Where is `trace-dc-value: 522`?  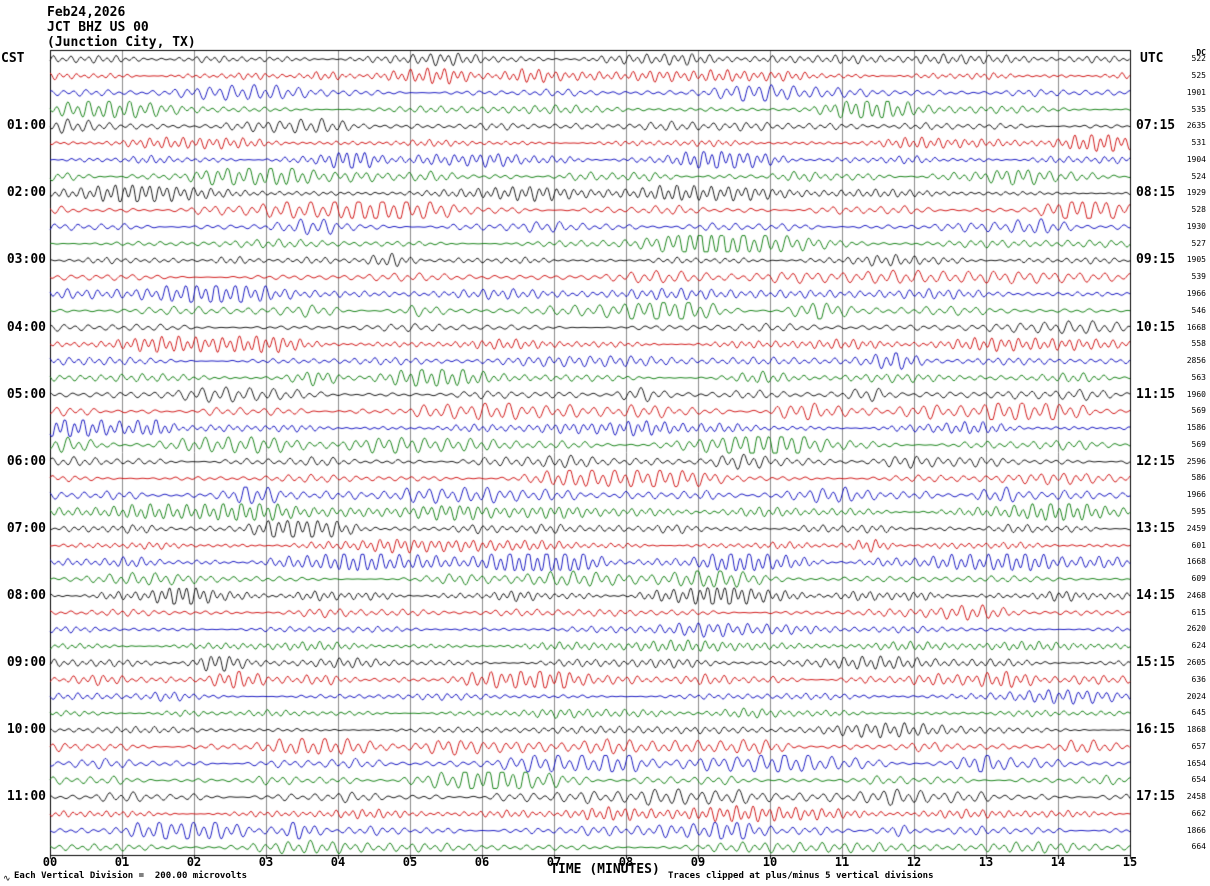 trace-dc-value: 522 is located at coordinates (1198, 59).